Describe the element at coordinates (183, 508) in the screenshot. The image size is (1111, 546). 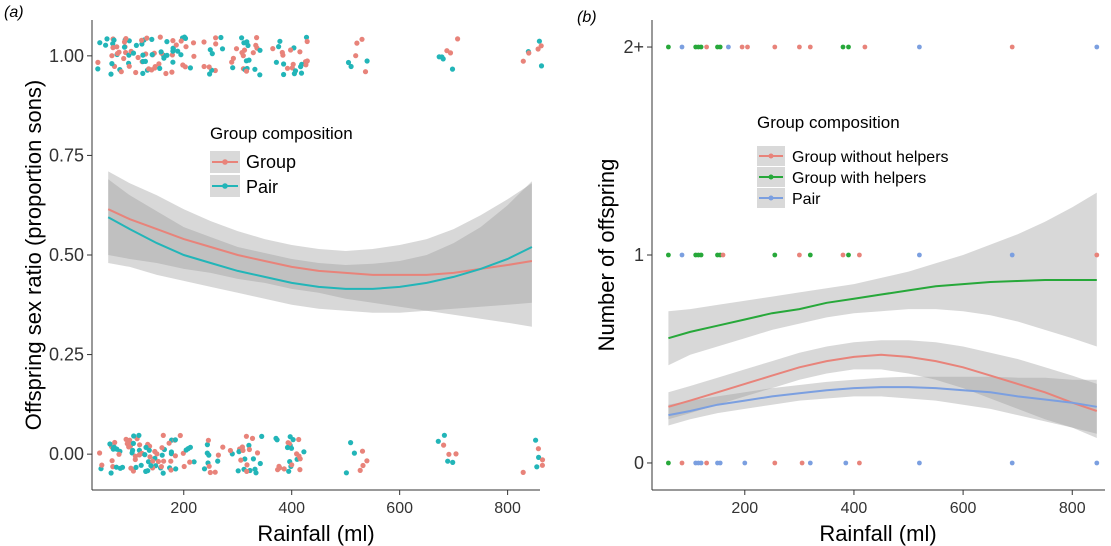
I see `panel-a-x-tick-label-200: 200` at that location.